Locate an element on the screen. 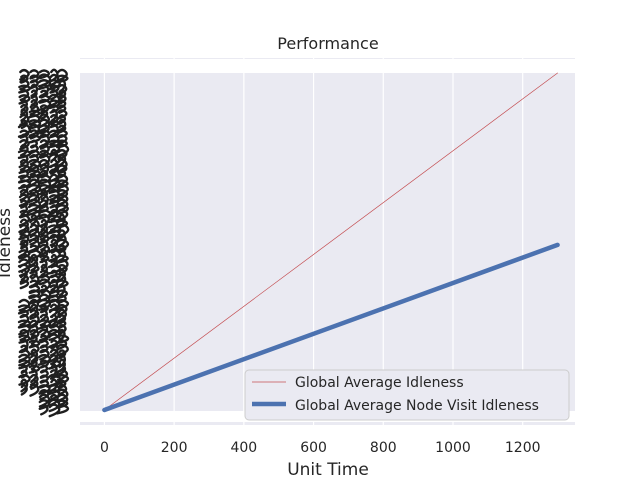  y-axis-tick-labels-overlapping is located at coordinates (43, 243).